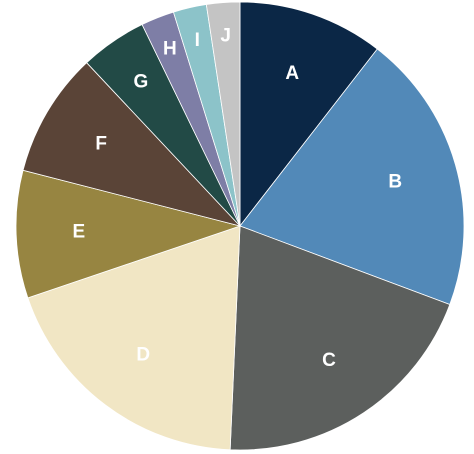 Image resolution: width=474 pixels, height=454 pixels. Describe the element at coordinates (225, 36) in the screenshot. I see `pie-label-j: J` at that location.